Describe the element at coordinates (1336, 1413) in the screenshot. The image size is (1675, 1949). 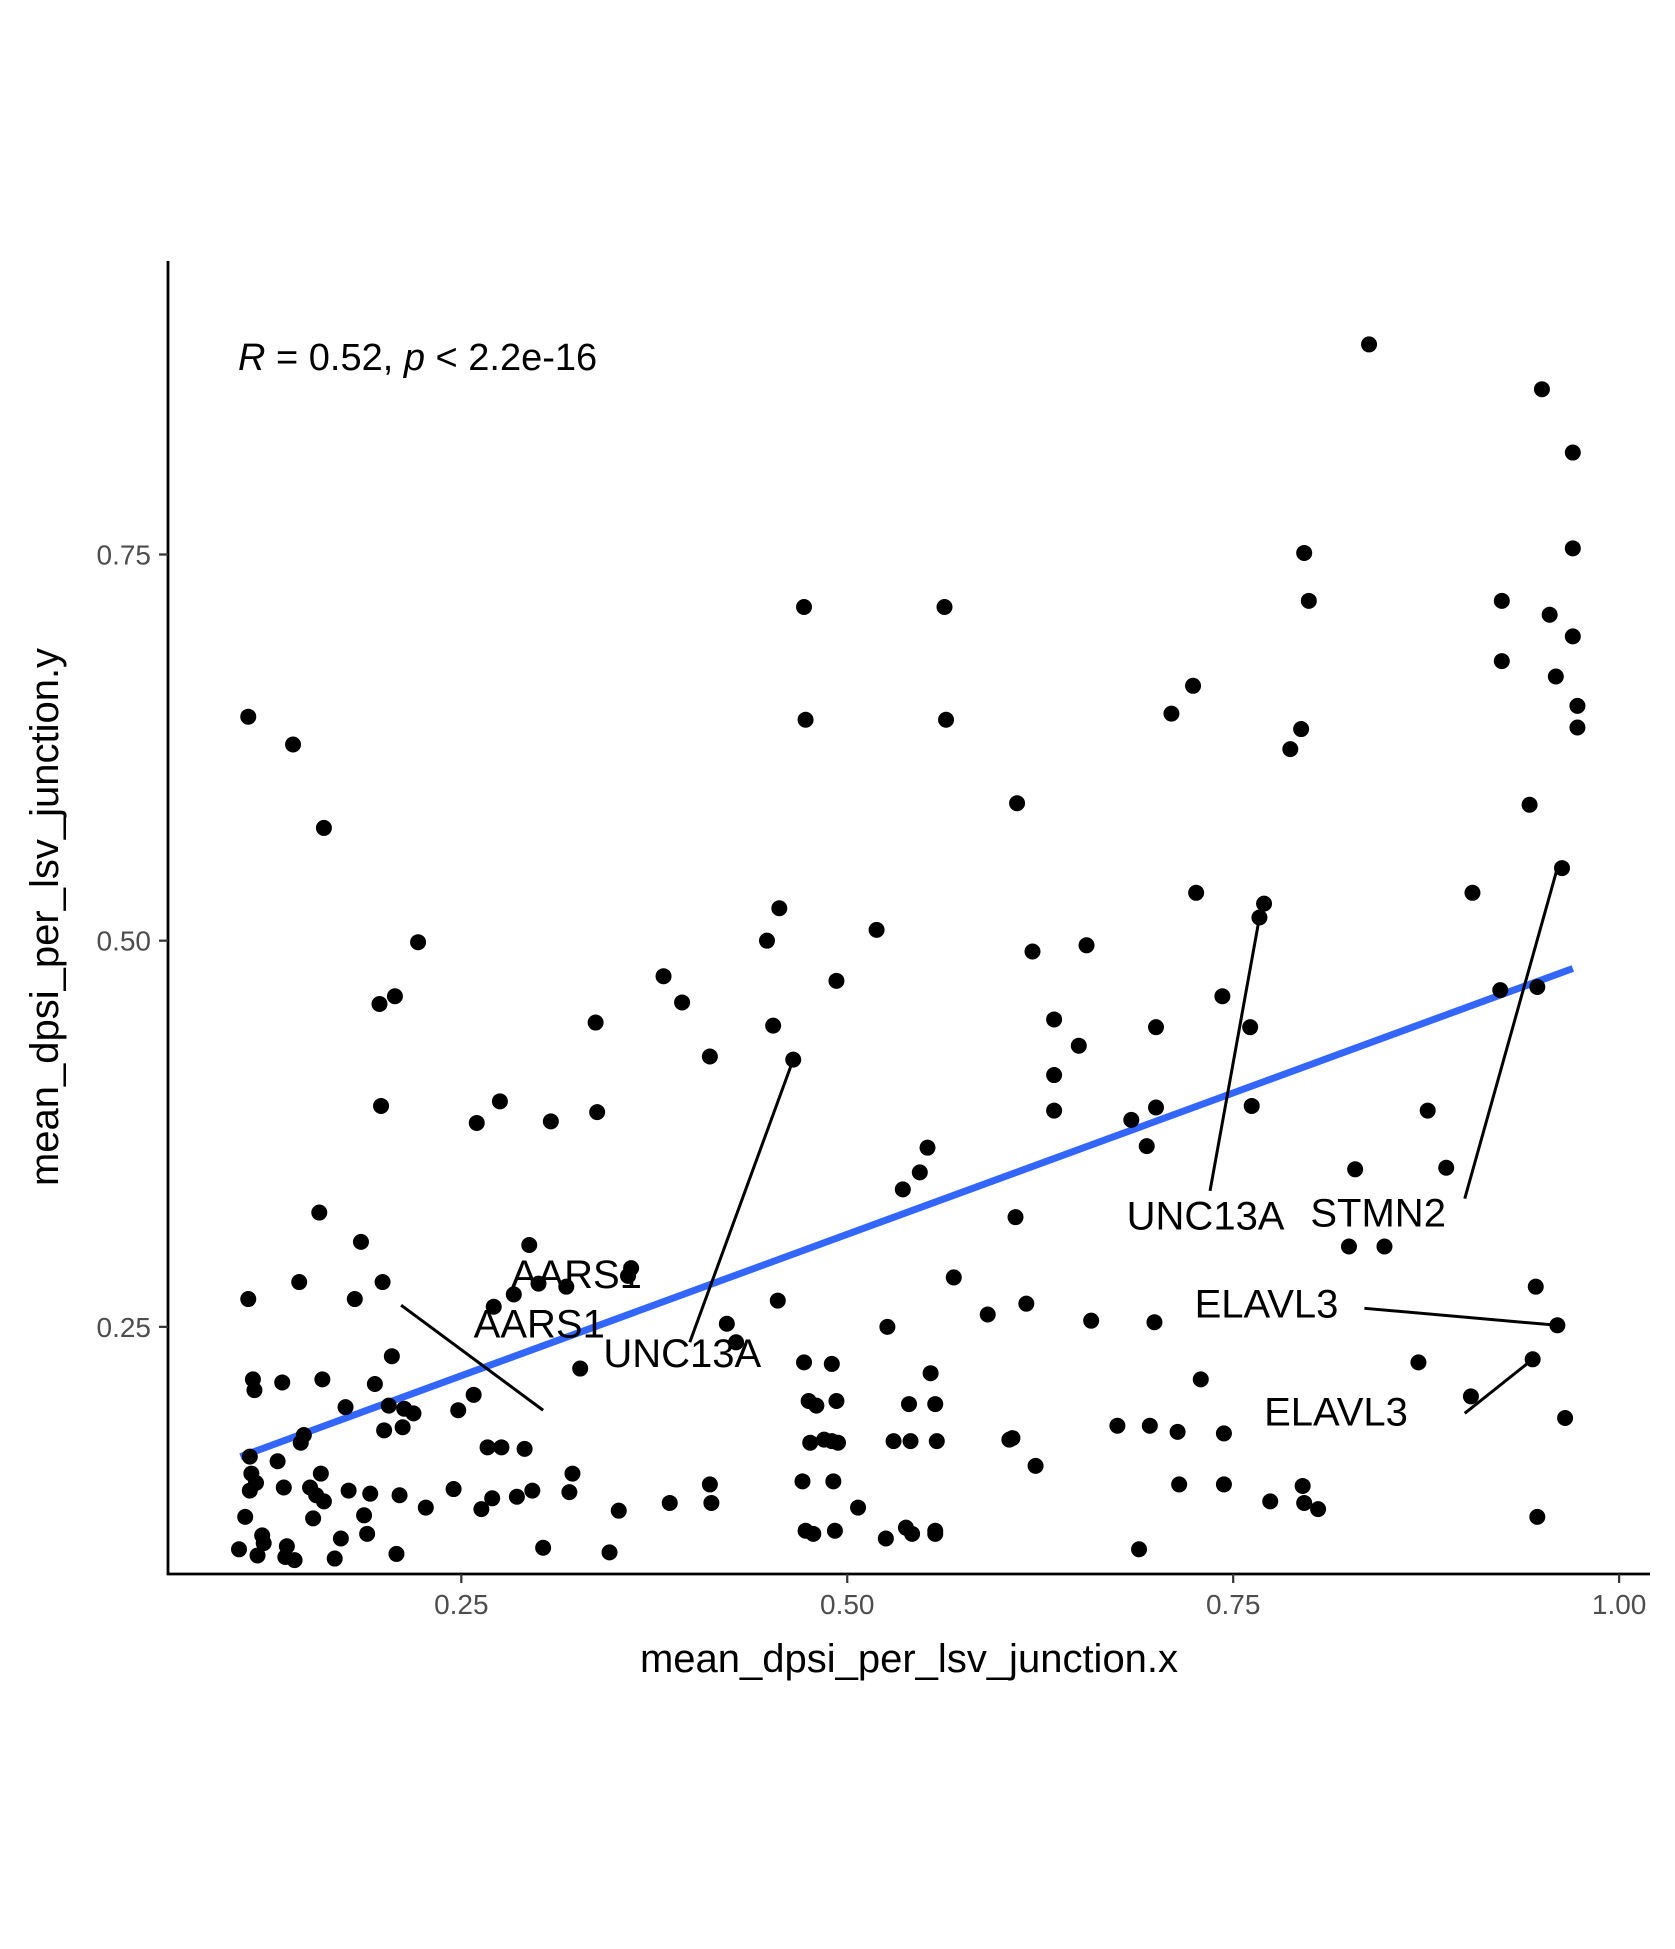
I see `gene-label: ELAVL3` at that location.